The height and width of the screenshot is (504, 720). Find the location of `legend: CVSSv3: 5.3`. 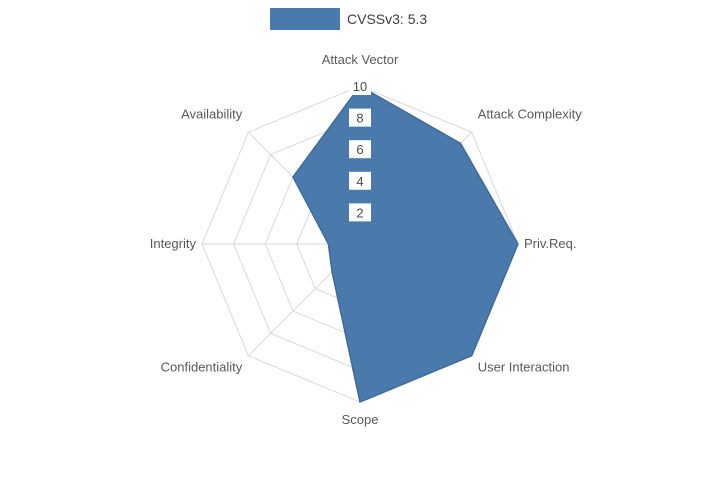

legend: CVSSv3: 5.3 is located at coordinates (348, 19).